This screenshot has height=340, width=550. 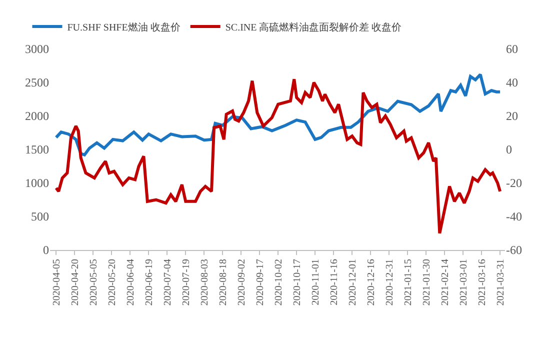 What do you see at coordinates (512, 83) in the screenshot?
I see `y2-tick-label: 40` at bounding box center [512, 83].